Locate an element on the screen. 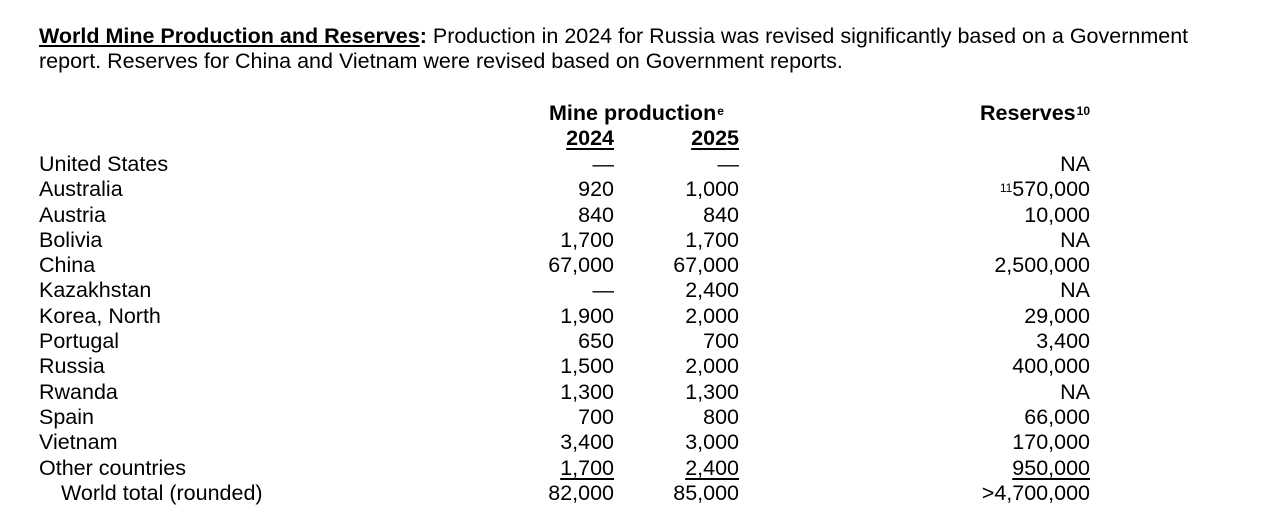  year-2025-header: 2025 is located at coordinates (715, 138).